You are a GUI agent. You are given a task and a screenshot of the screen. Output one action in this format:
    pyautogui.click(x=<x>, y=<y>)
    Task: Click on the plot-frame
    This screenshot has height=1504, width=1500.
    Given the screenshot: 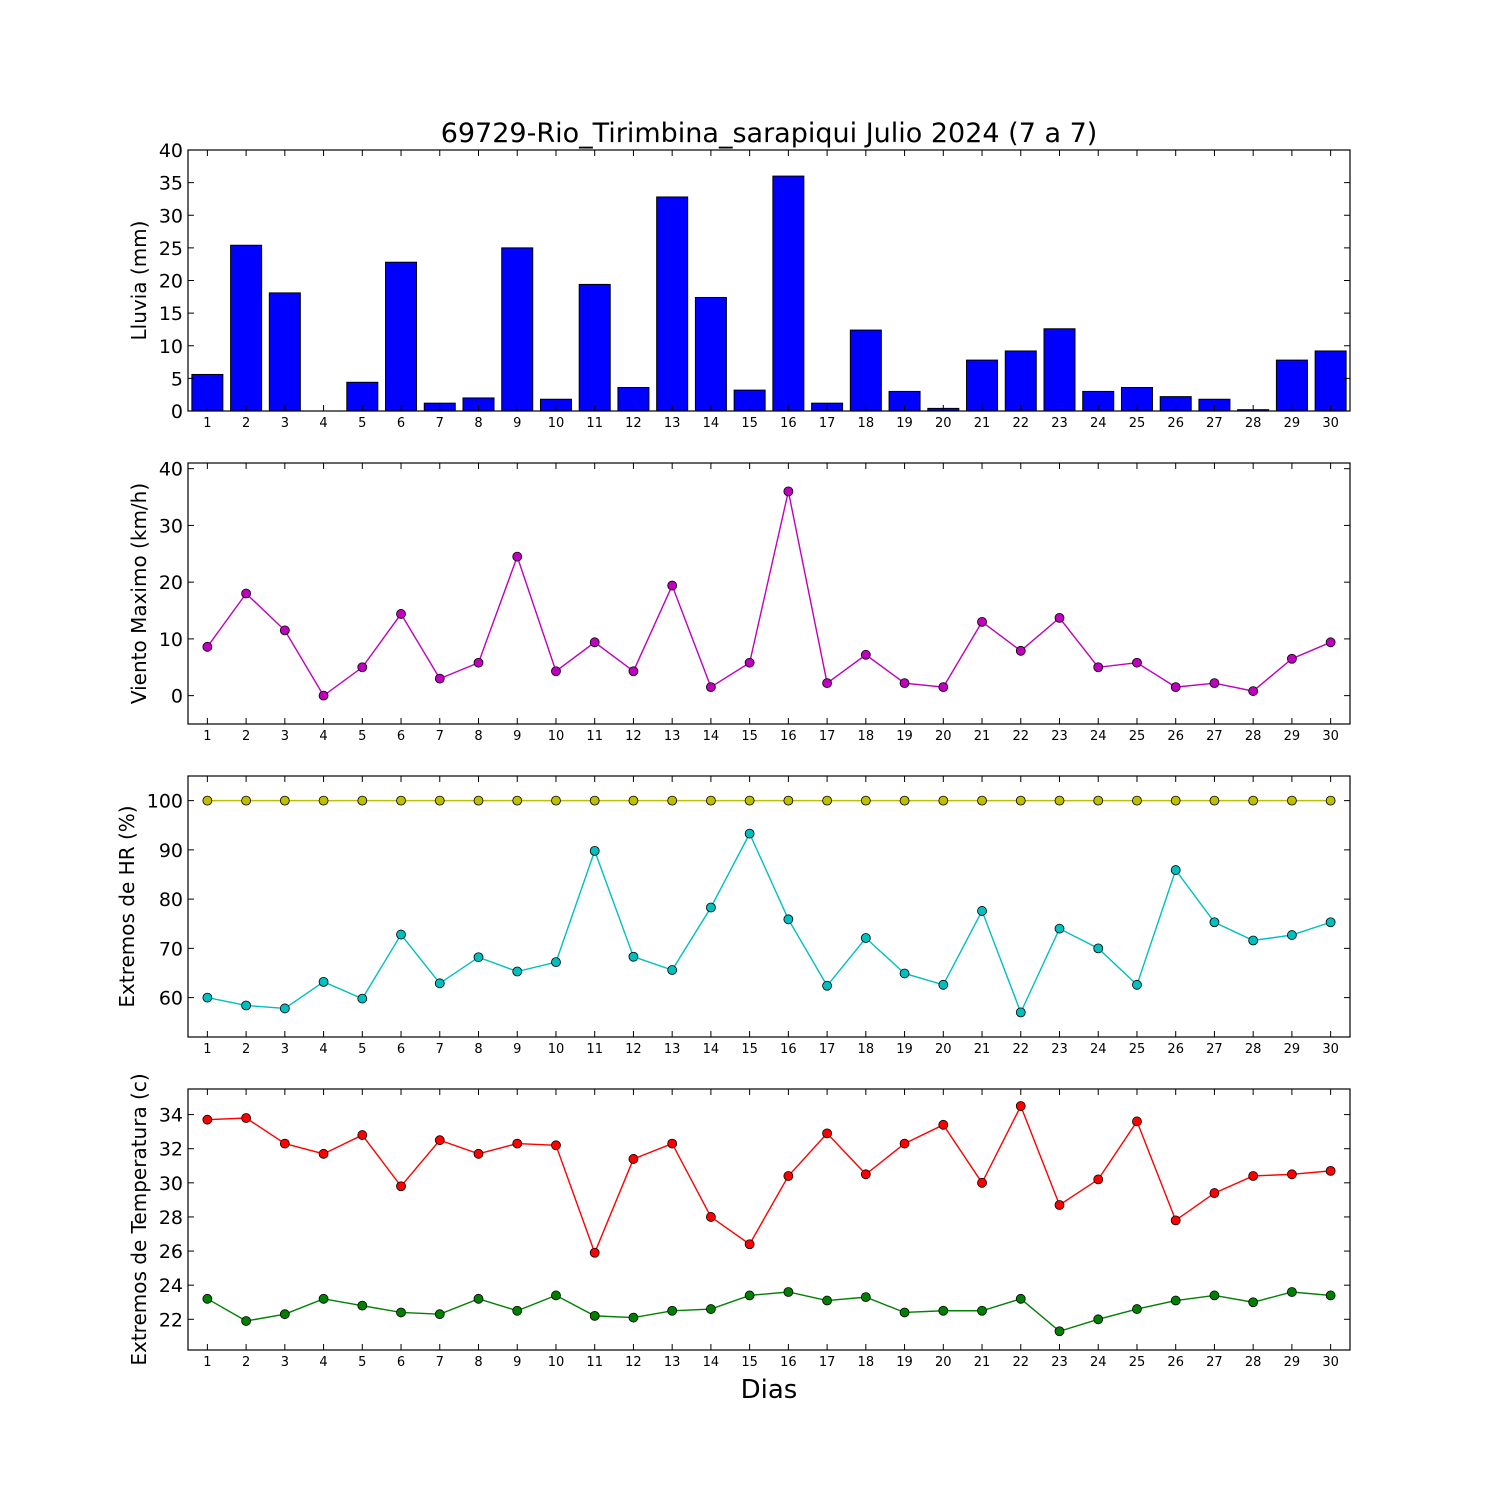 What is the action you would take?
    pyautogui.click(x=769, y=906)
    